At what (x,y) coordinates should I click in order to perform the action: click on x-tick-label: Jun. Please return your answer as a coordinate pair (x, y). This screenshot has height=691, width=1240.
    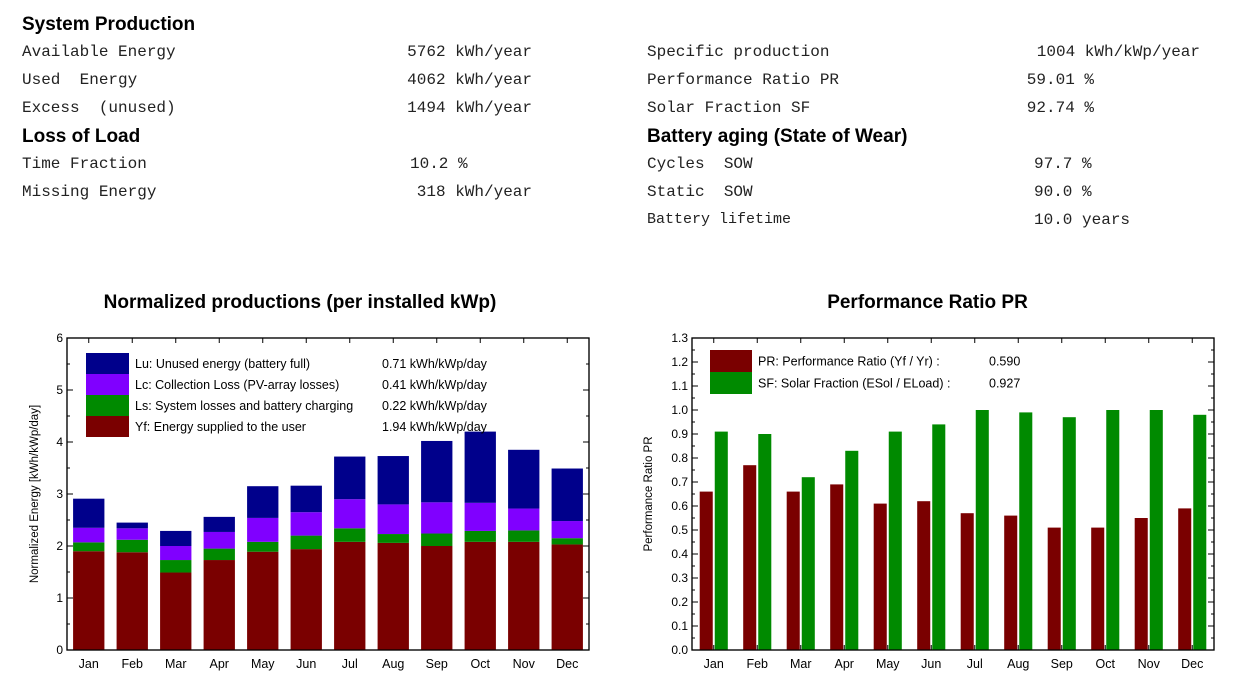
    Looking at the image, I should click on (931, 664).